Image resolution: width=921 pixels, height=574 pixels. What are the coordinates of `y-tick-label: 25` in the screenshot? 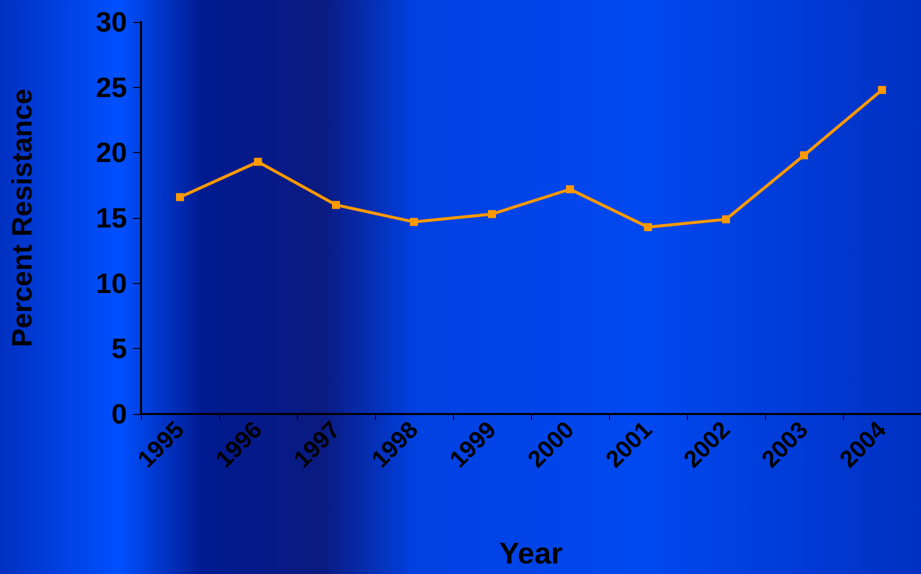 It's located at (111, 87).